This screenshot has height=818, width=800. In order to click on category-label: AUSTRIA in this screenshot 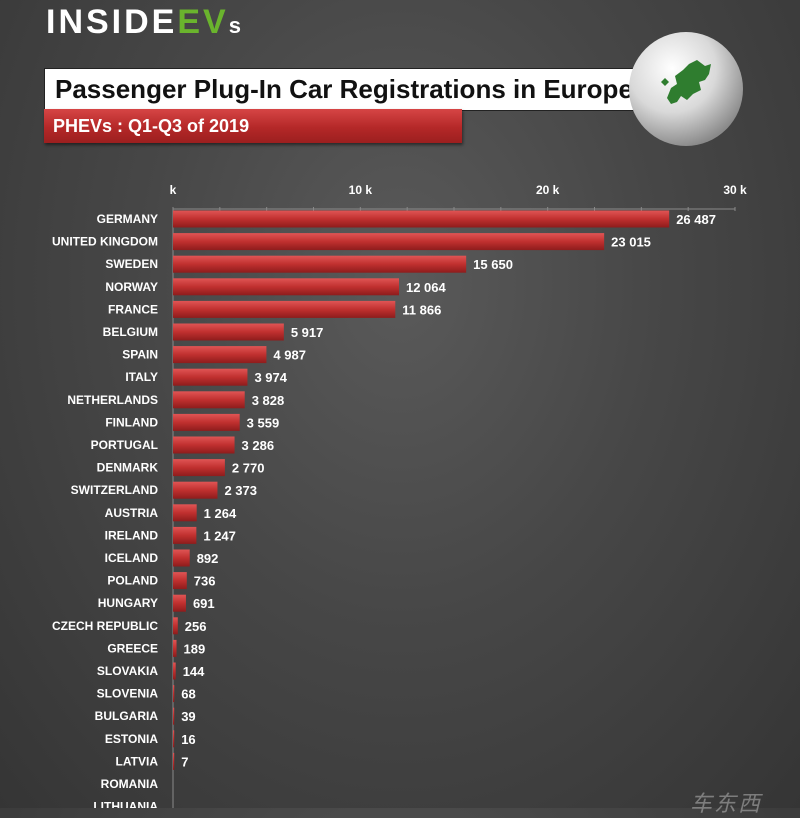, I will do `click(132, 513)`.